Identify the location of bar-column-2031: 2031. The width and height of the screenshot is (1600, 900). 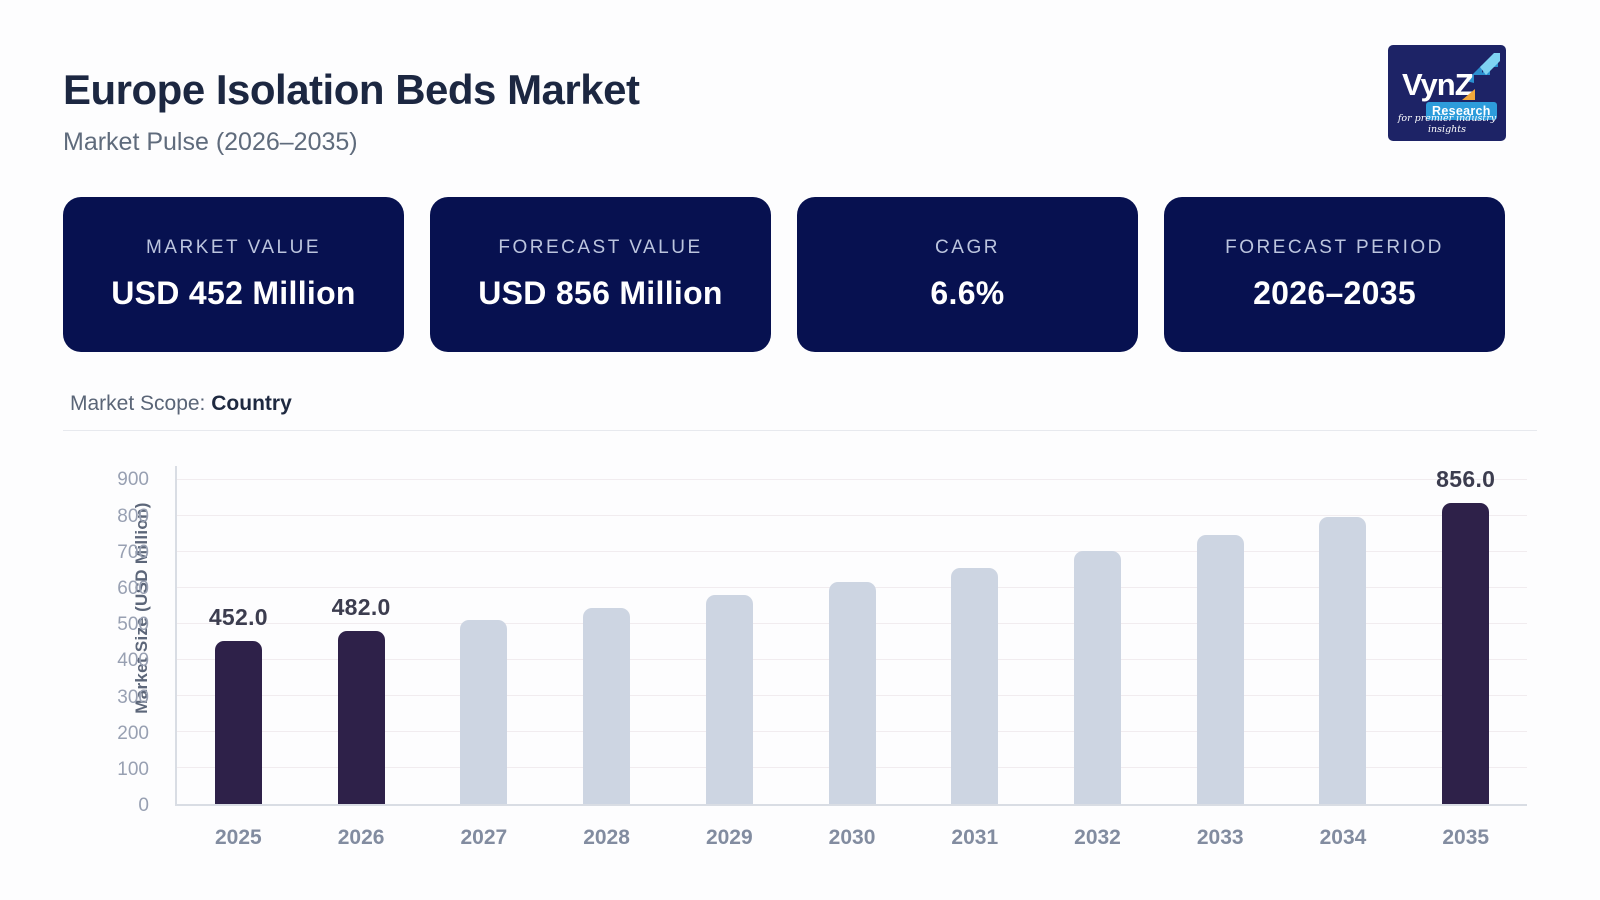
(974, 657).